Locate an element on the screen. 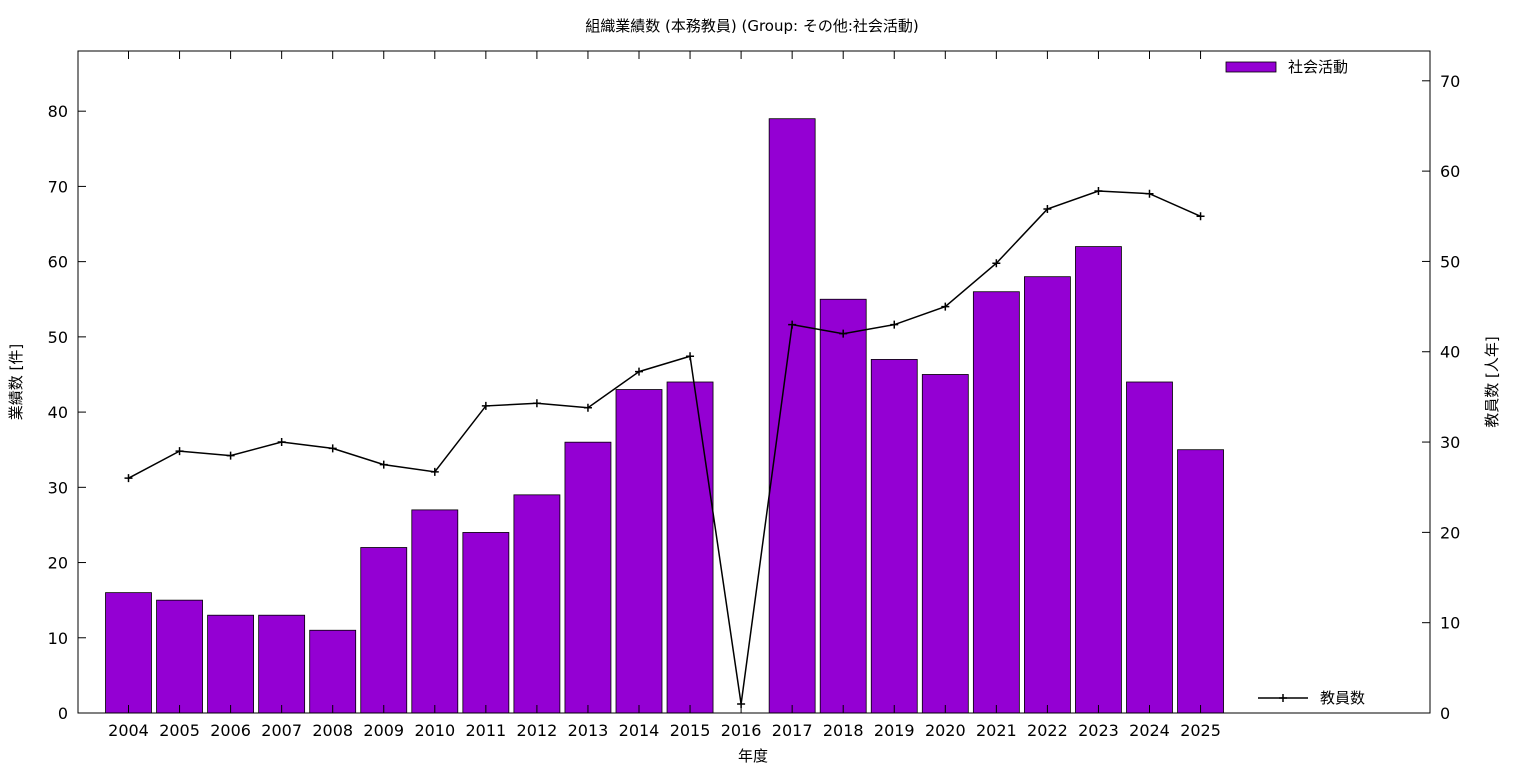 This screenshot has height=773, width=1536. bar-2017 is located at coordinates (792, 416).